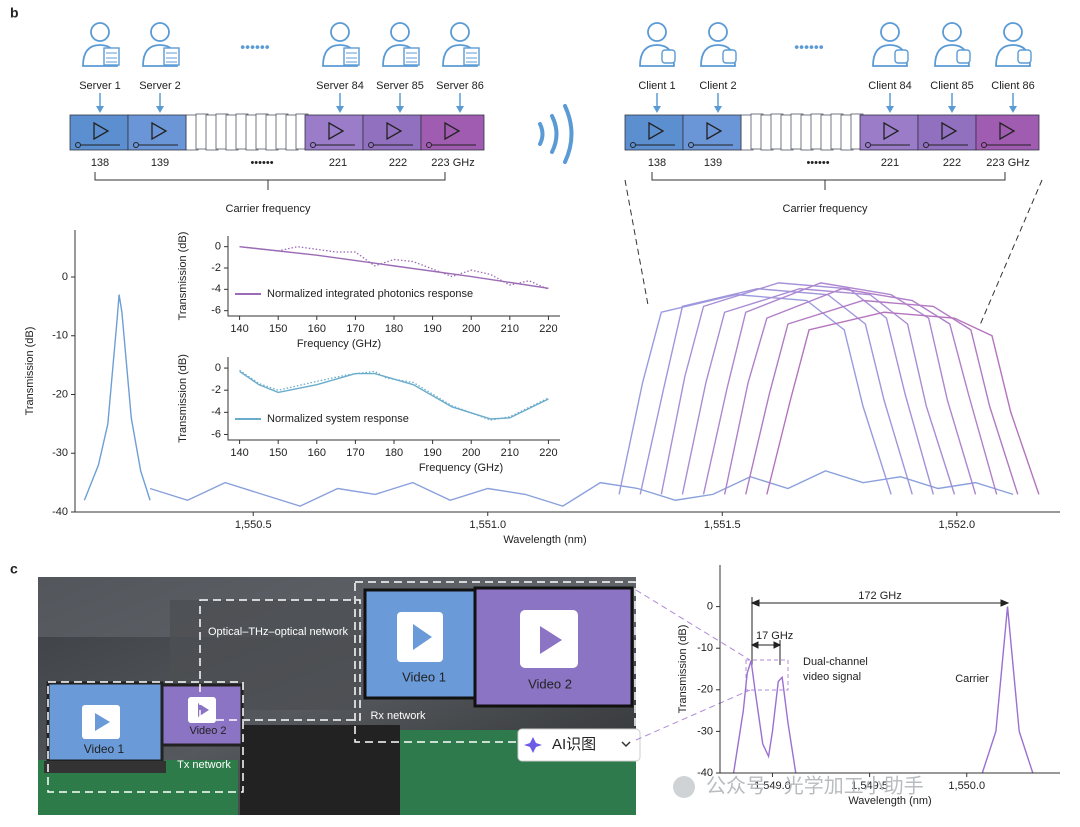 This screenshot has height=827, width=1080. I want to click on watermark-icon, so click(684, 787).